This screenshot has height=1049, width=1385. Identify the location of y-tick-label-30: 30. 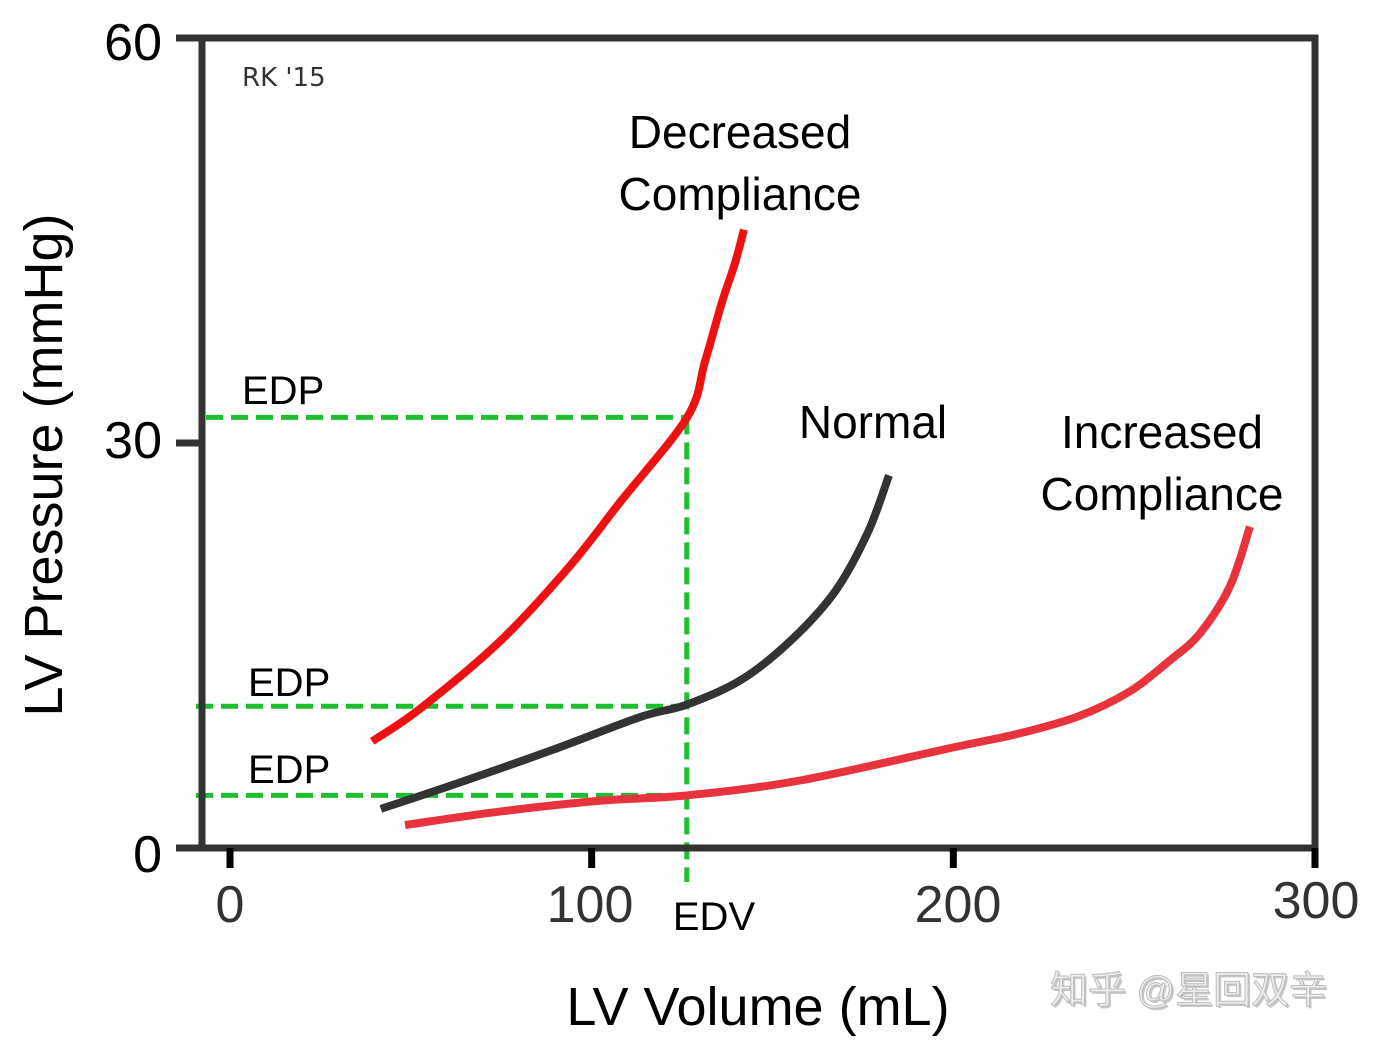
(133, 441).